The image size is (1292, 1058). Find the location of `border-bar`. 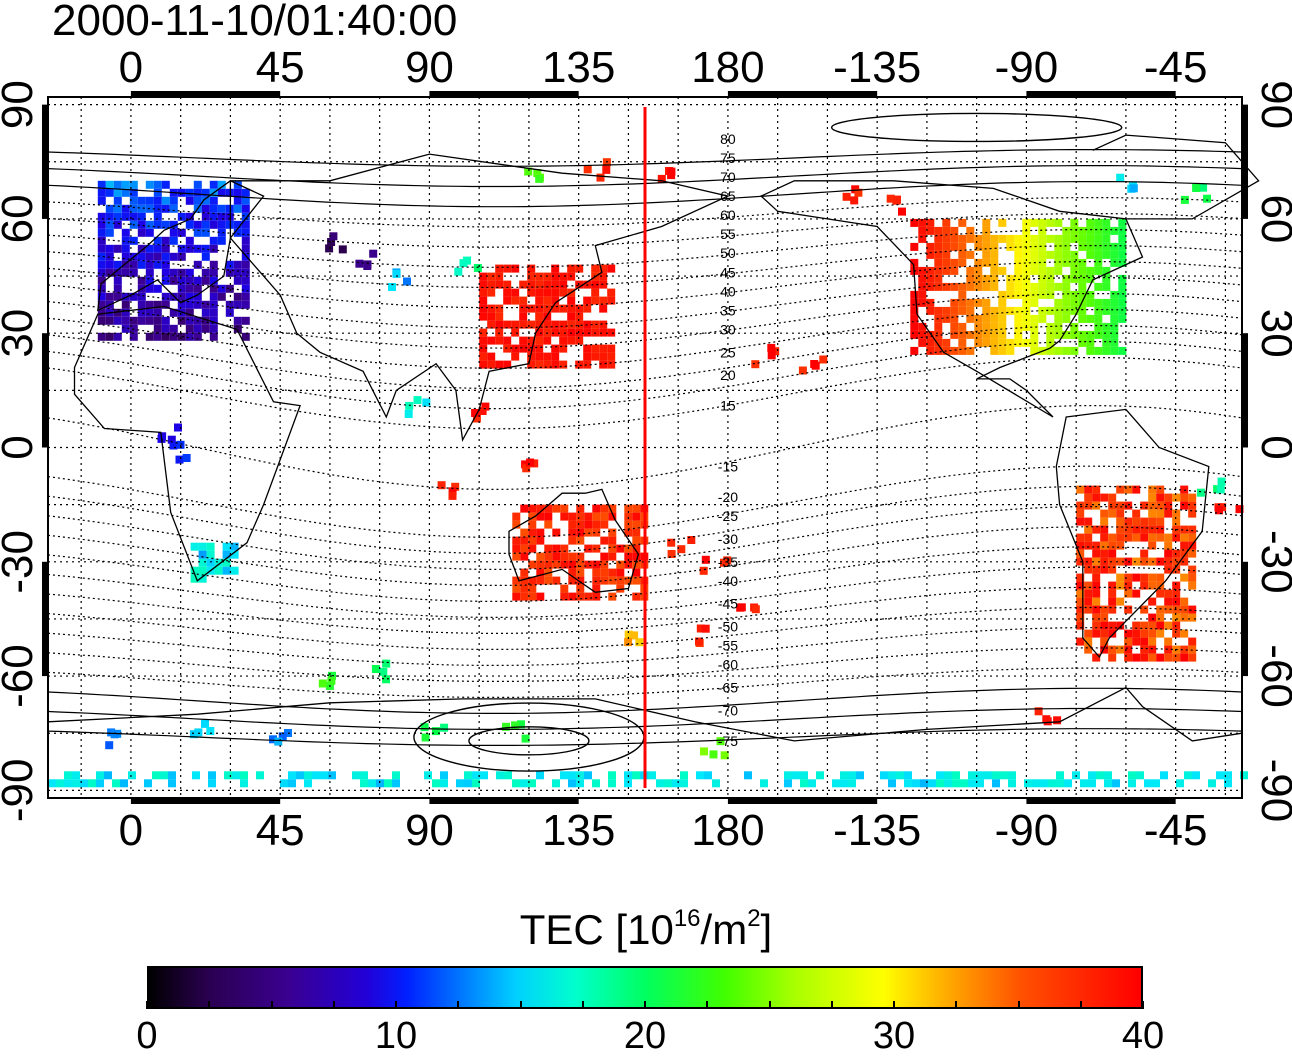

border-bar is located at coordinates (45, 161).